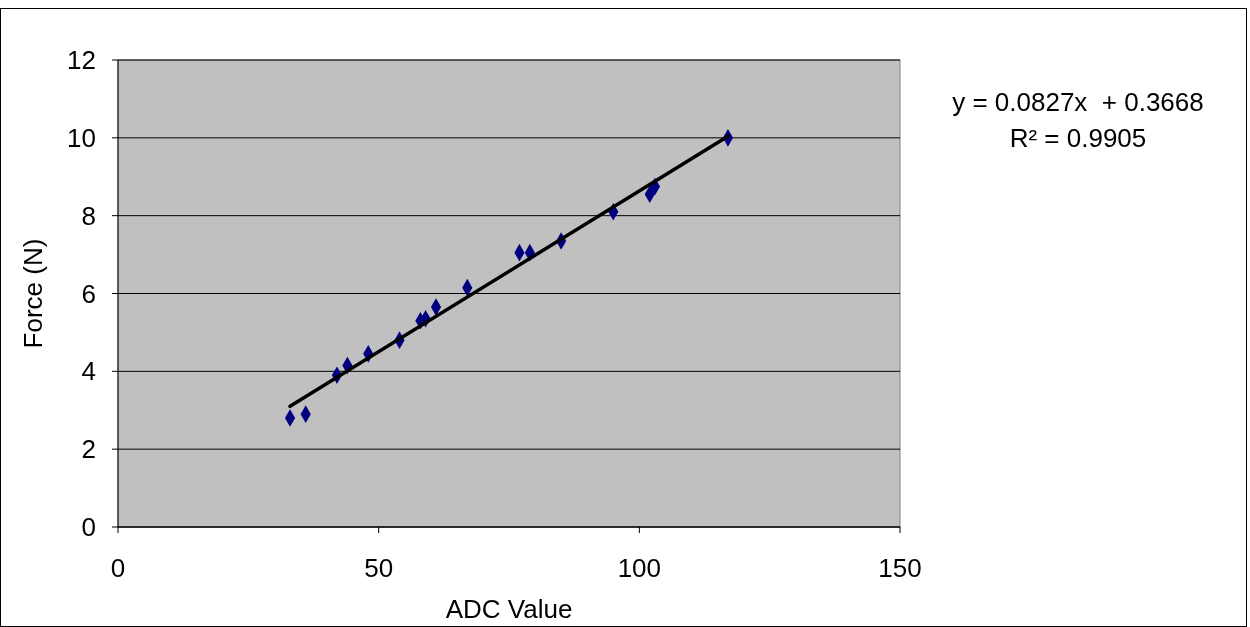  Describe the element at coordinates (88, 527) in the screenshot. I see `y-tick-label: 0` at that location.